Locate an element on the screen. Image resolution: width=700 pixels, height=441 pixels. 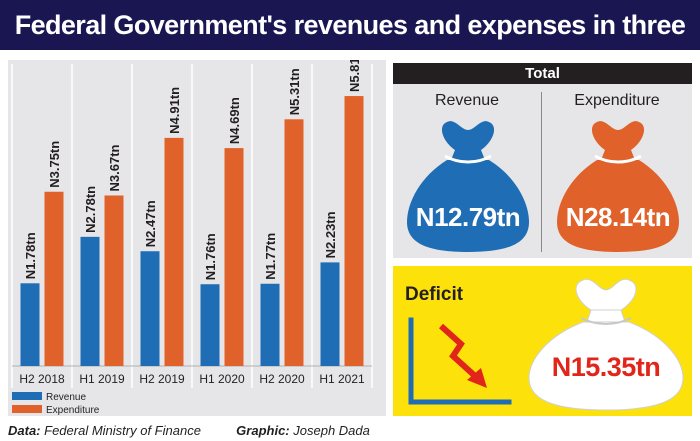
expenditure-data-label: N3.75tn is located at coordinates (54, 164).